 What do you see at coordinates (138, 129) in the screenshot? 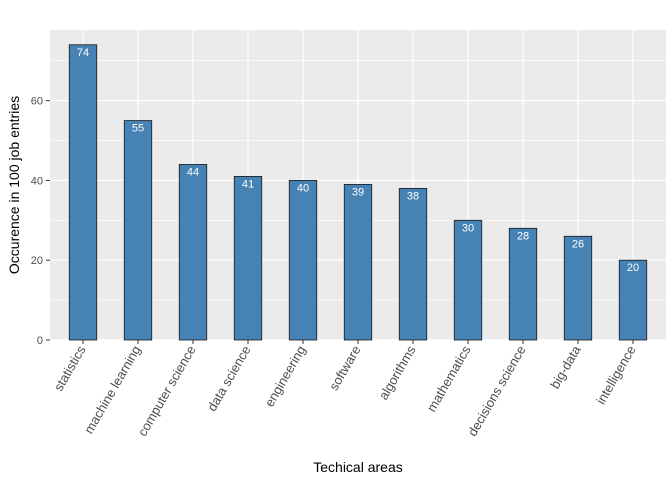
I see `bar-value-label: 55` at bounding box center [138, 129].